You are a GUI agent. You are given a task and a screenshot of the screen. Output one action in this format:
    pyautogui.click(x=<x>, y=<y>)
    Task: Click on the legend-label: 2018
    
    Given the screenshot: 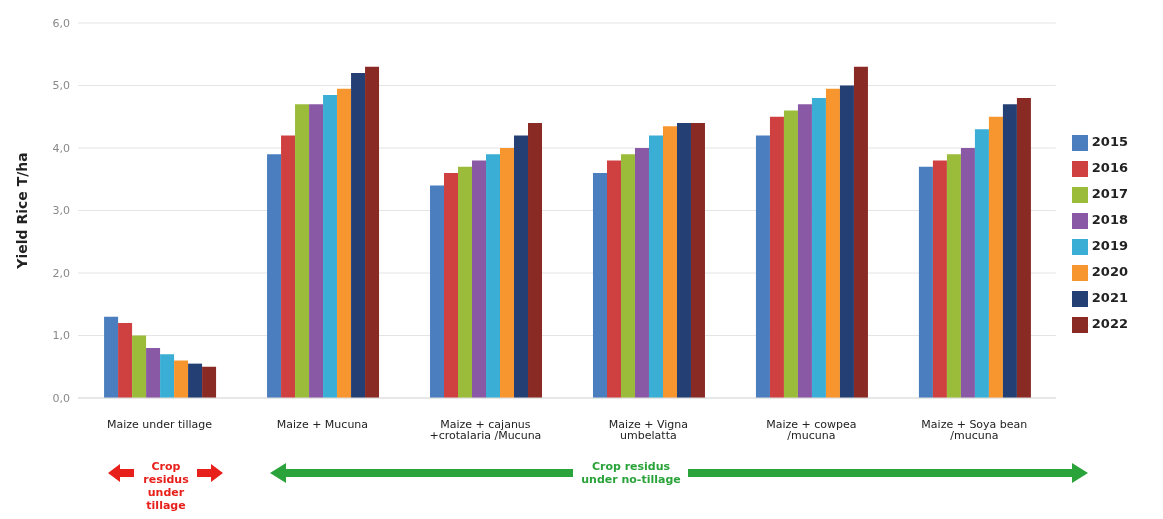 What is the action you would take?
    pyautogui.click(x=1109, y=219)
    